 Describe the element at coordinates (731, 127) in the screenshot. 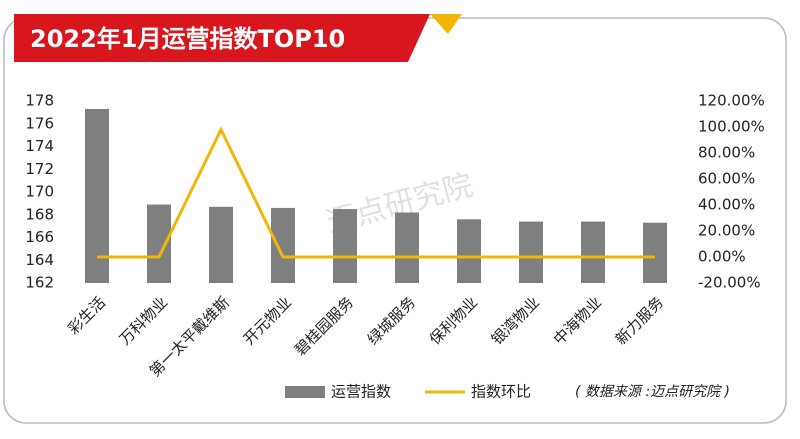

I see `y2-tick-label: 100.00%` at that location.